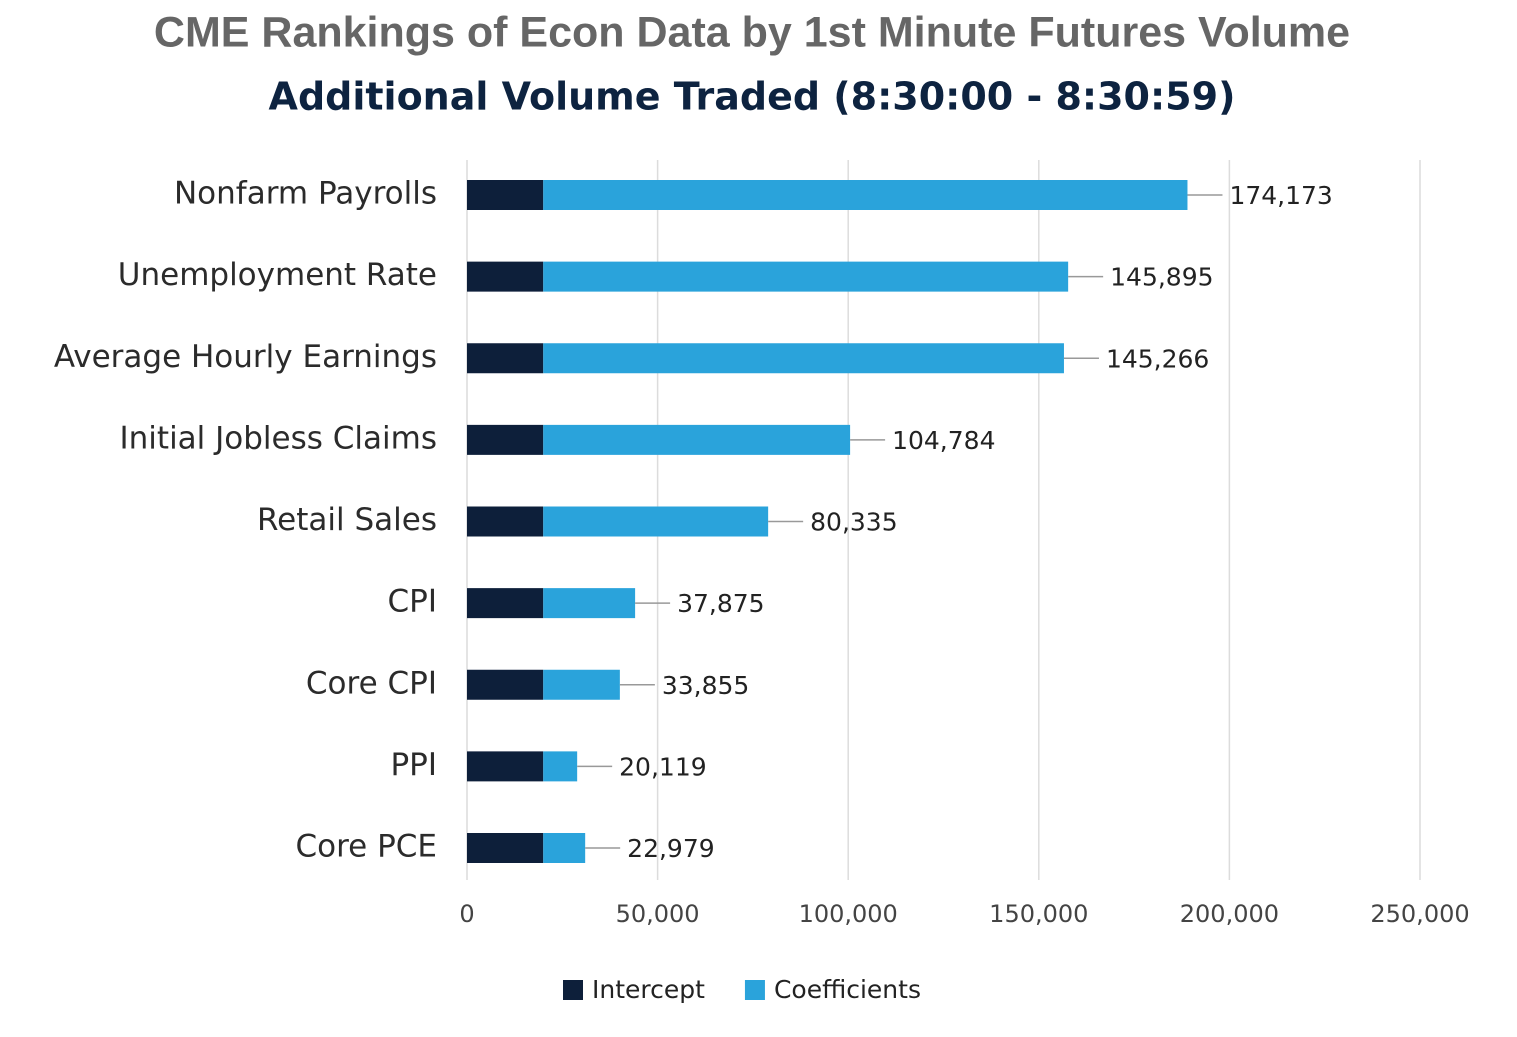  I want to click on y-tick-label: Core CPI, so click(371, 683).